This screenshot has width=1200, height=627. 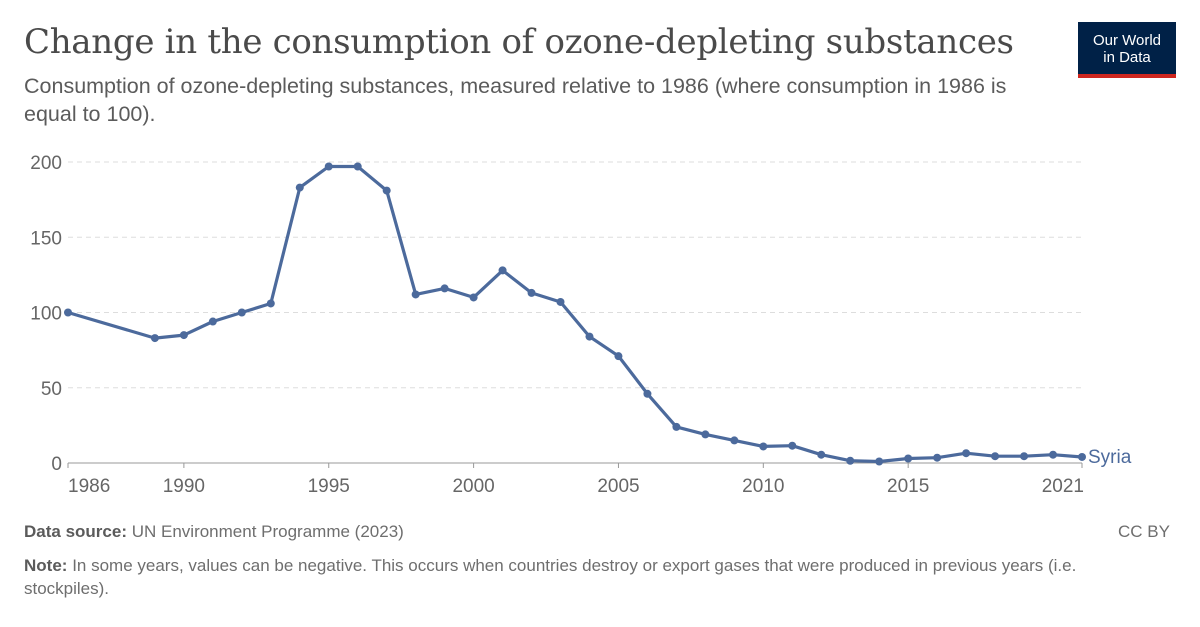 What do you see at coordinates (763, 486) in the screenshot?
I see `x-tick-label: 2010` at bounding box center [763, 486].